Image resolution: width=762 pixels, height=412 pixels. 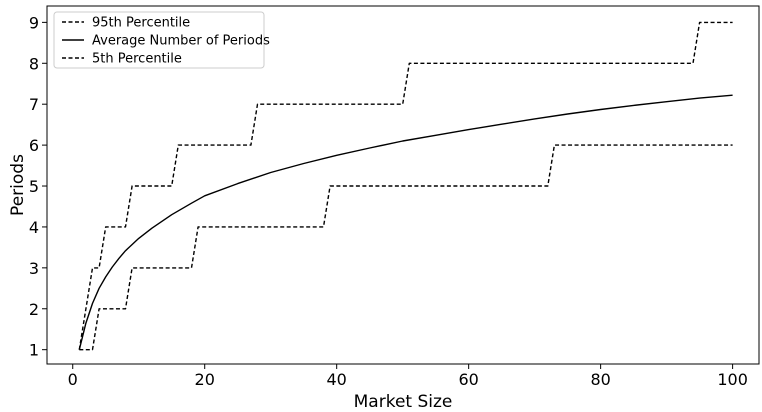 I want to click on y-tick-label-2: 3, so click(x=34, y=268).